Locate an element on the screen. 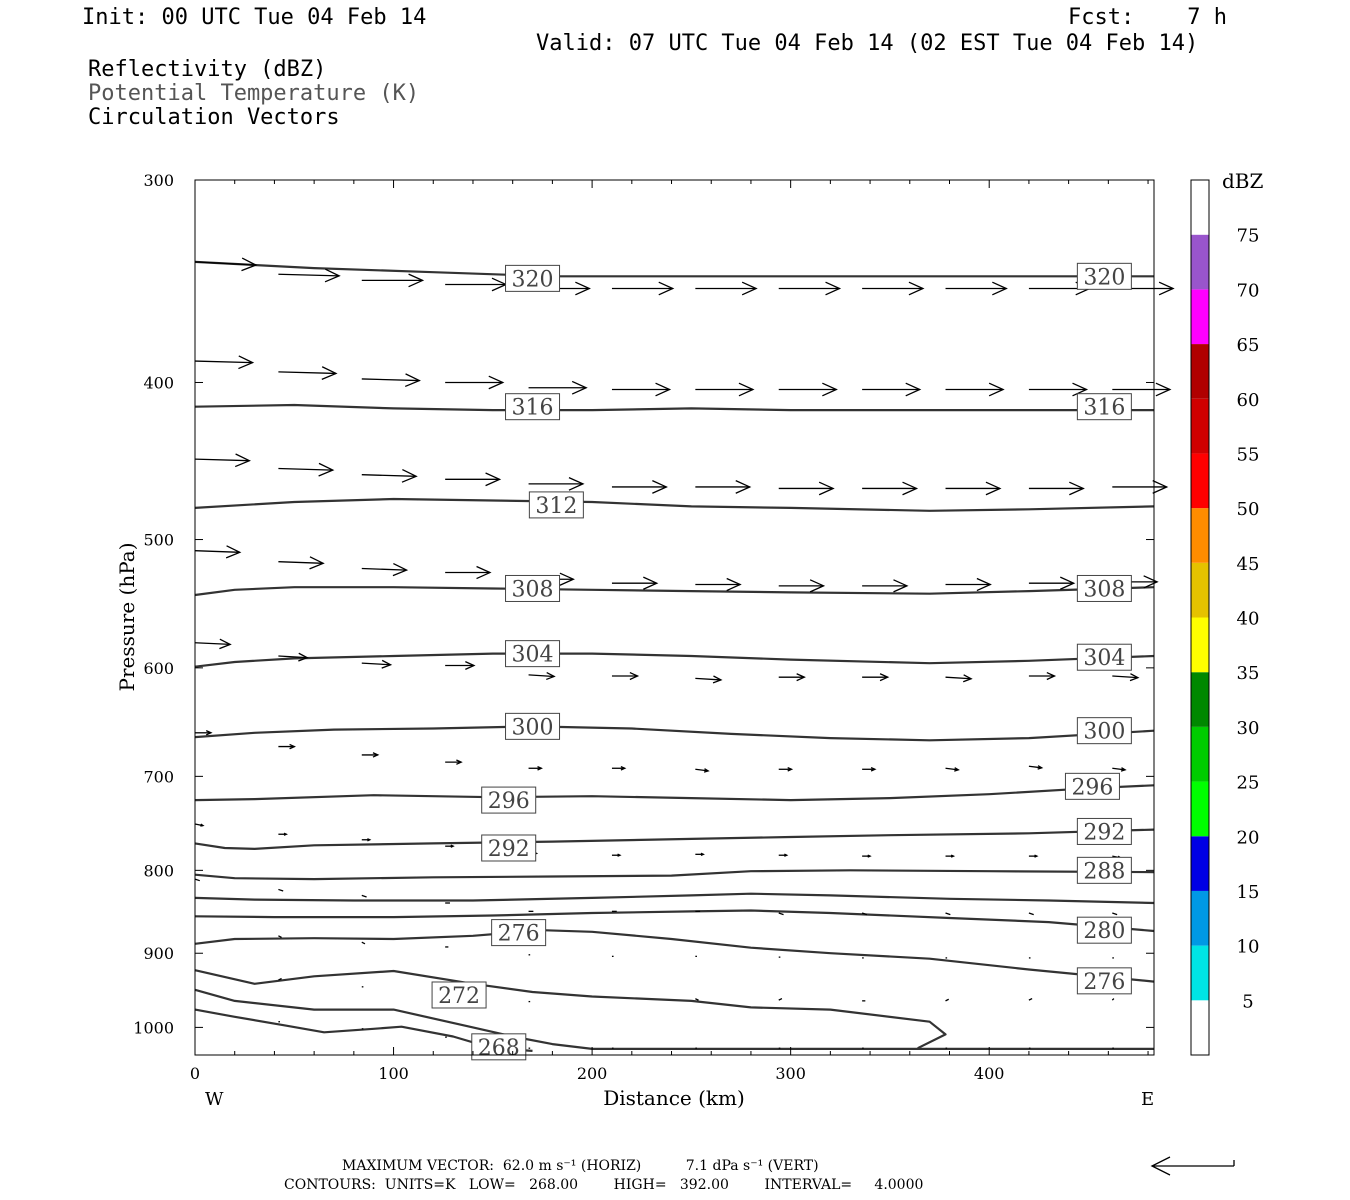 Image resolution: width=1350 pixels, height=1200 pixels. svg-text: 312 is located at coordinates (556, 506).